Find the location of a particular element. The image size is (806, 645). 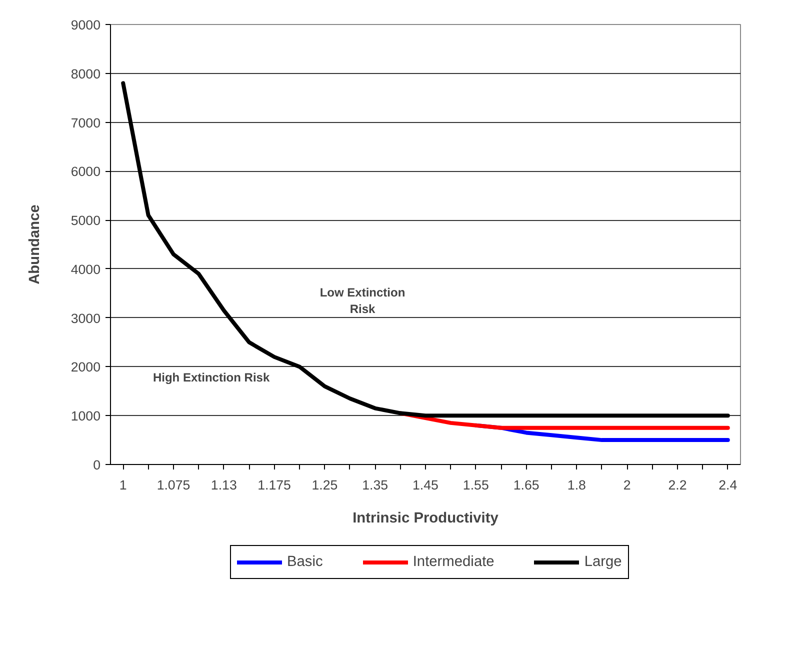

x-tick-label: 1.55 is located at coordinates (475, 485).